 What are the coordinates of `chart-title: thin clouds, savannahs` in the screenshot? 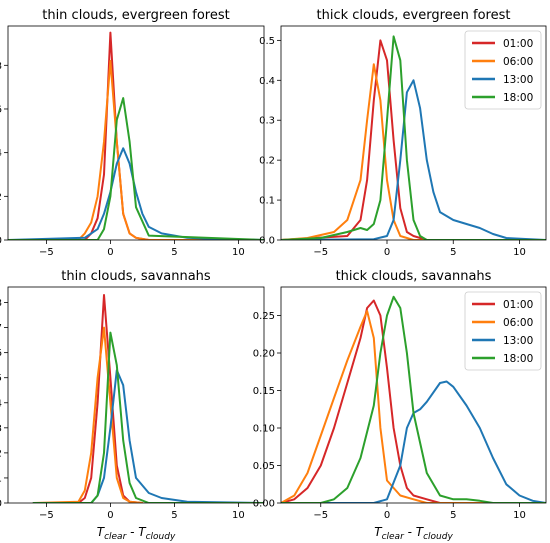 It's located at (136, 276).